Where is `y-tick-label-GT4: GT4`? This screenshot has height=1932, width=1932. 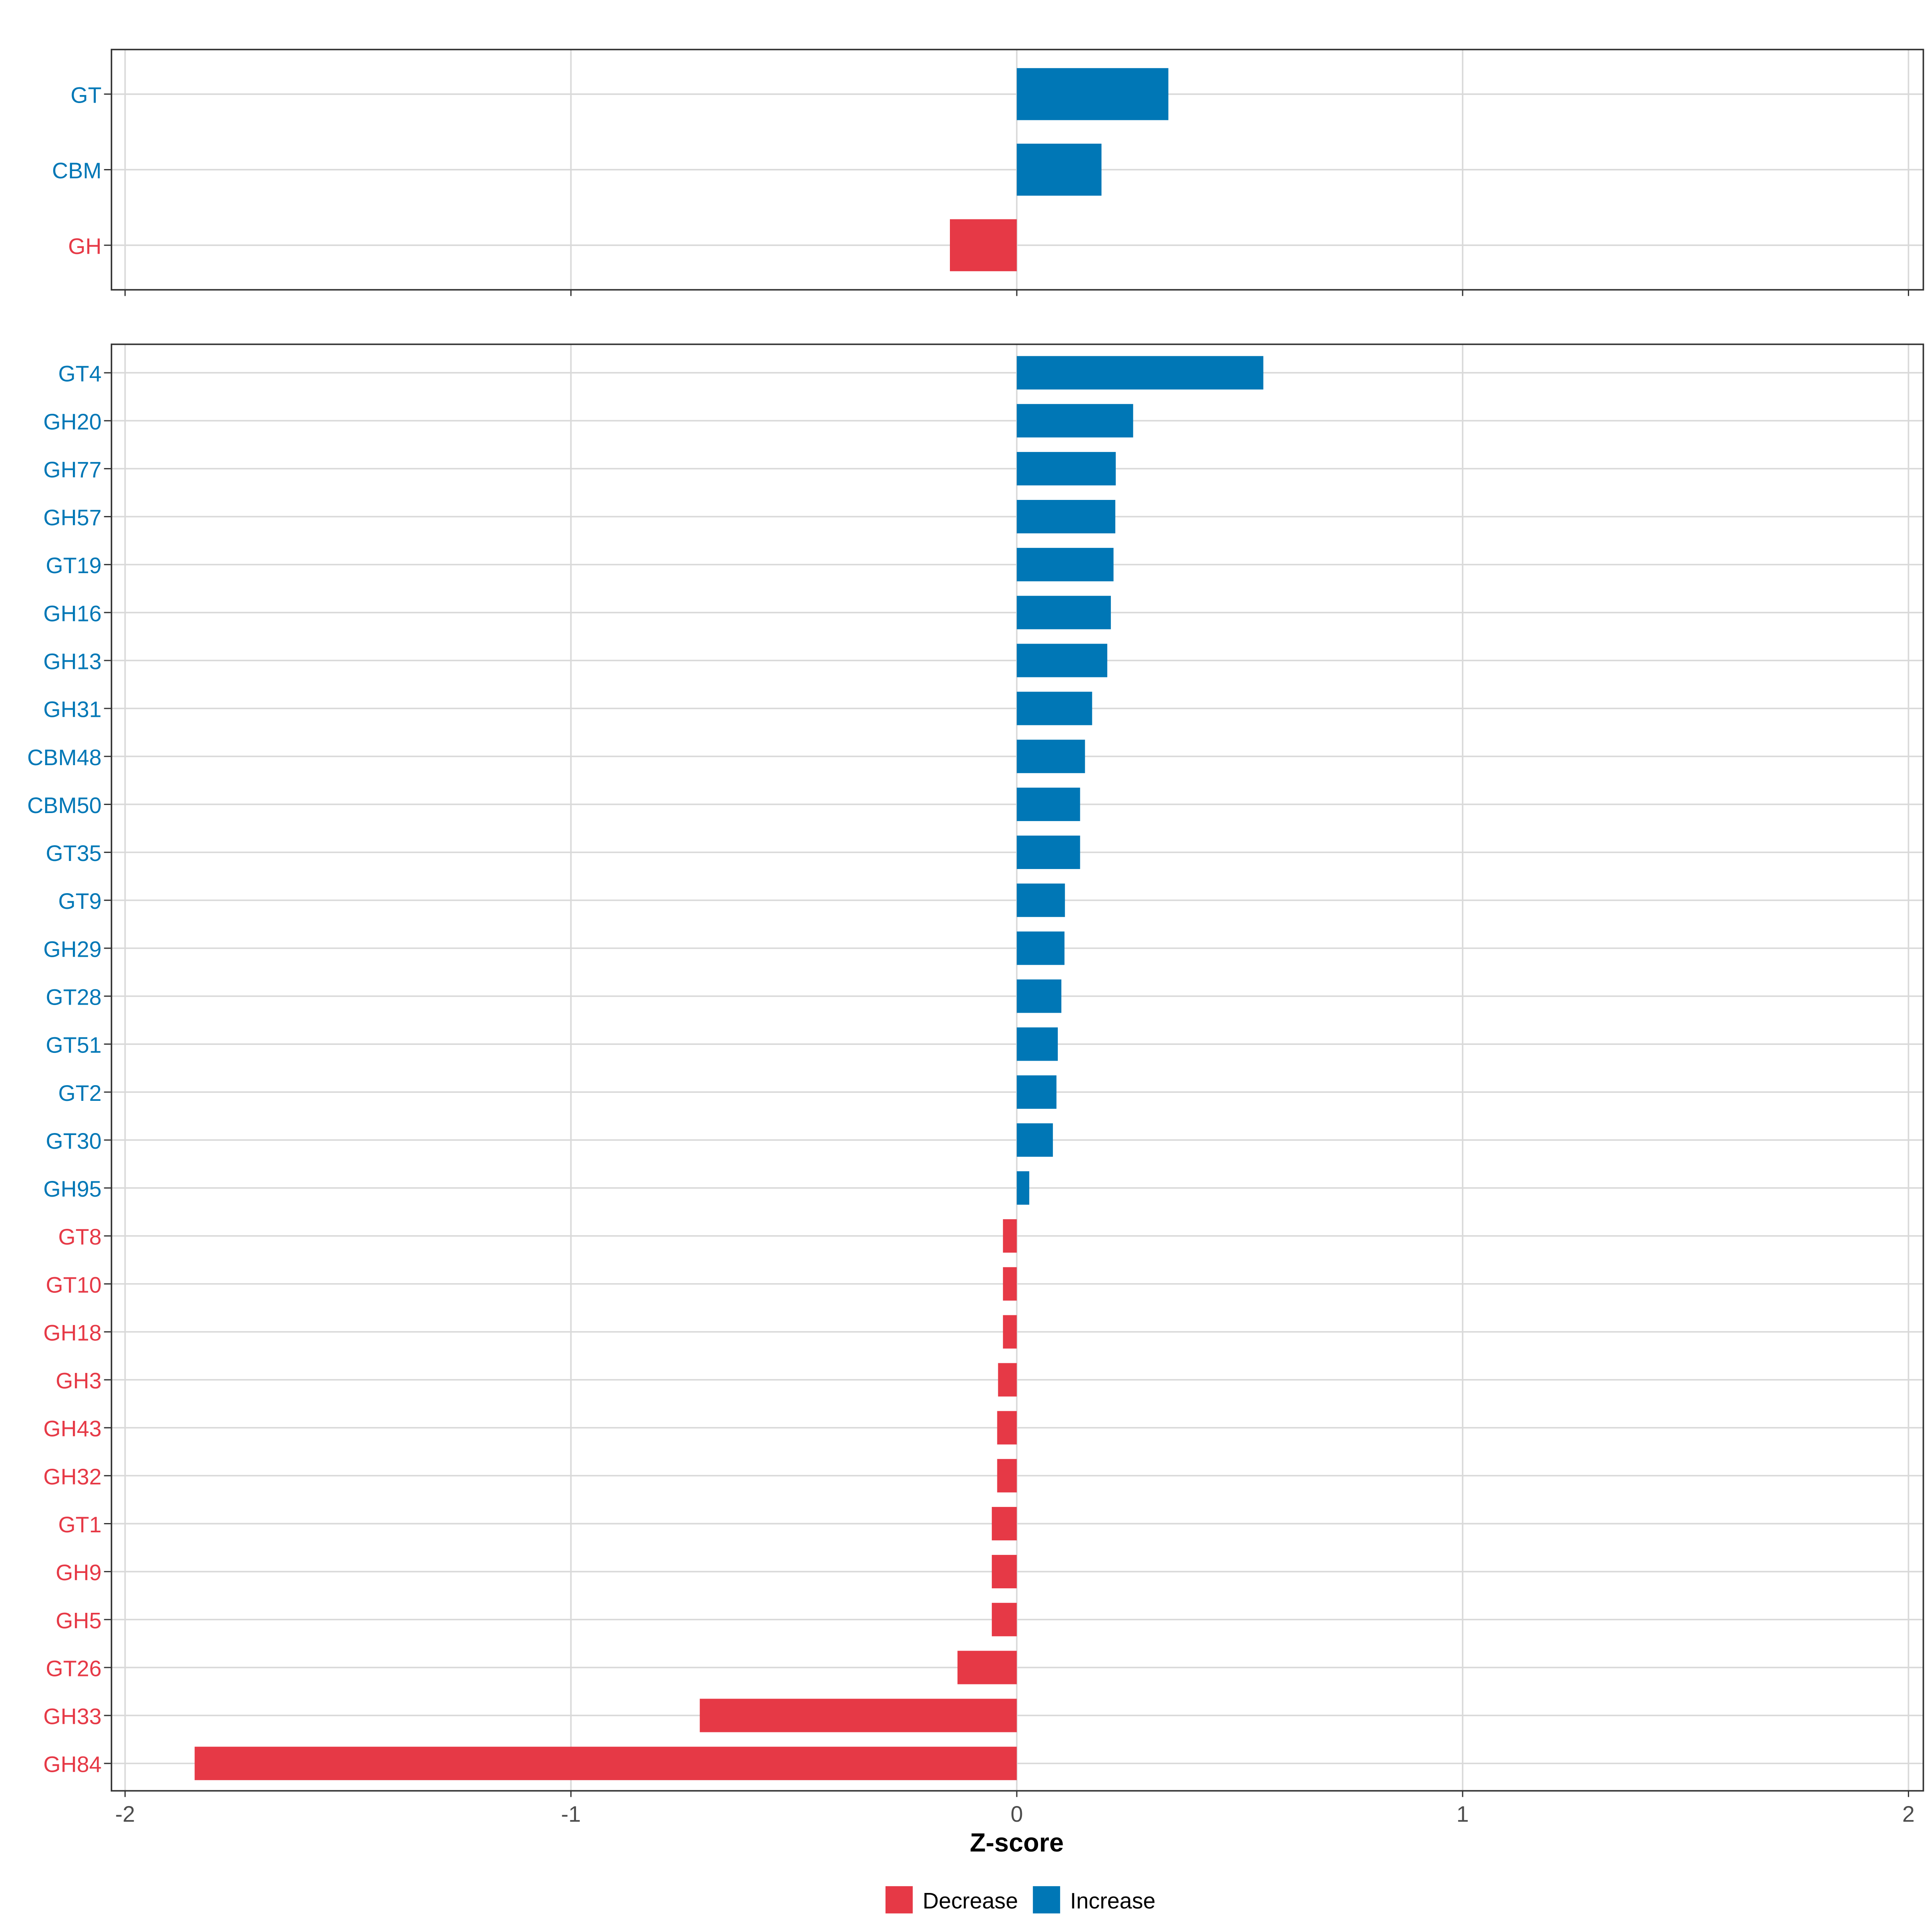 y-tick-label-GT4: GT4 is located at coordinates (80, 373).